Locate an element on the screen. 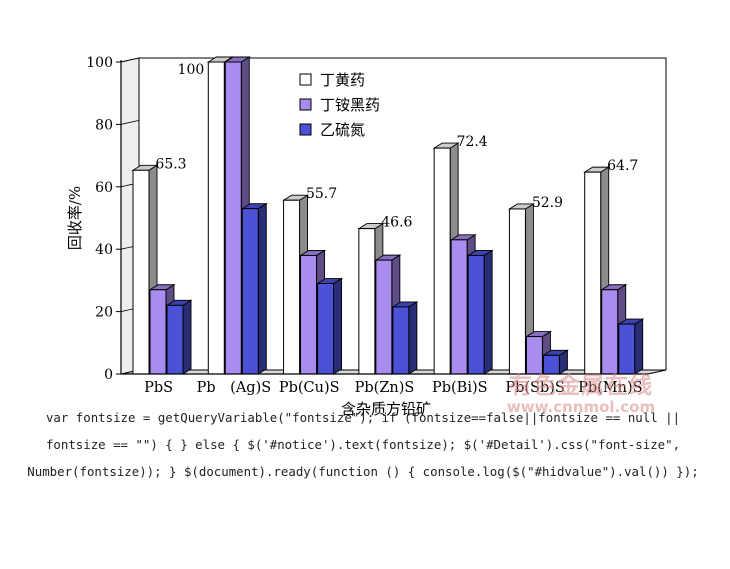 The height and width of the screenshot is (569, 730). x-tick-label: PbS is located at coordinates (158, 388).